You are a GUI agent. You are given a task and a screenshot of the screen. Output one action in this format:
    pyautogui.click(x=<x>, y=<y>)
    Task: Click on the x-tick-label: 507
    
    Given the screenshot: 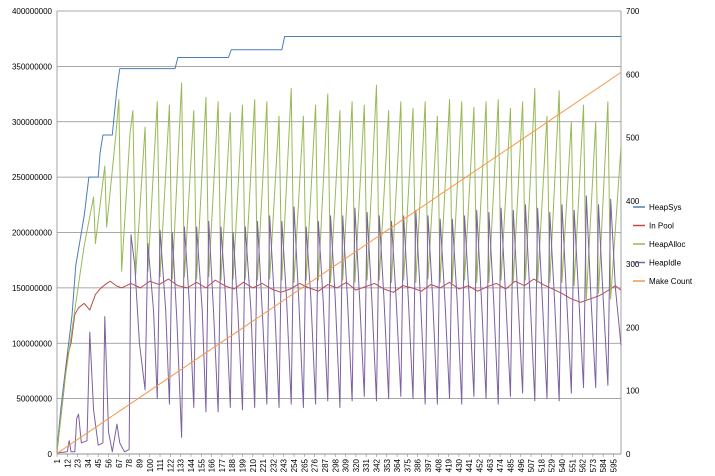 What is the action you would take?
    pyautogui.click(x=531, y=465)
    